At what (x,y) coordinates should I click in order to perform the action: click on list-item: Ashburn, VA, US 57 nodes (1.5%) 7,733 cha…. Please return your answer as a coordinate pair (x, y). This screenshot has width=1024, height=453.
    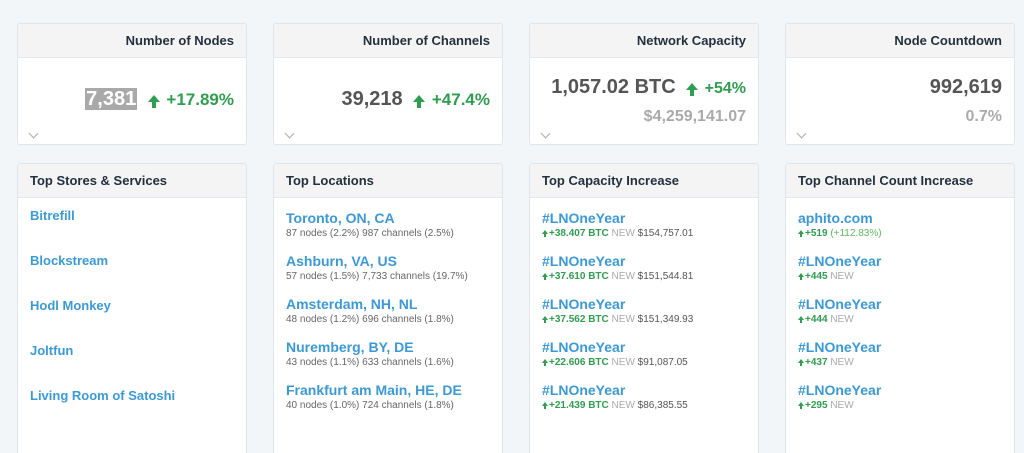
    Looking at the image, I should click on (388, 272).